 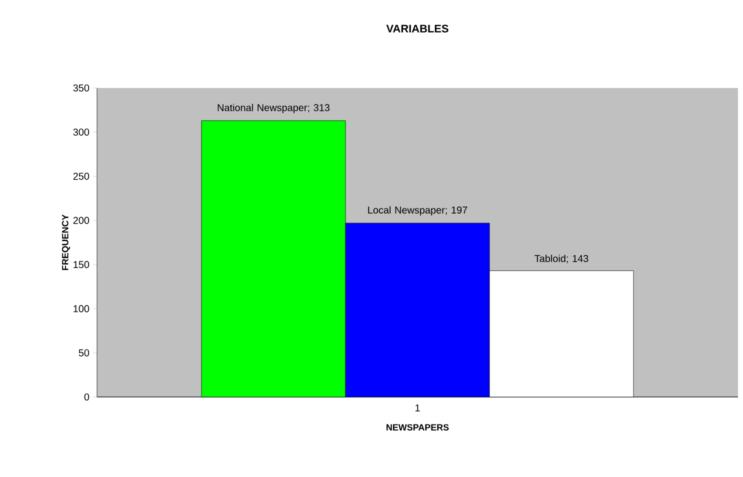 I want to click on data-label: National Newspaper; 313, so click(x=274, y=109).